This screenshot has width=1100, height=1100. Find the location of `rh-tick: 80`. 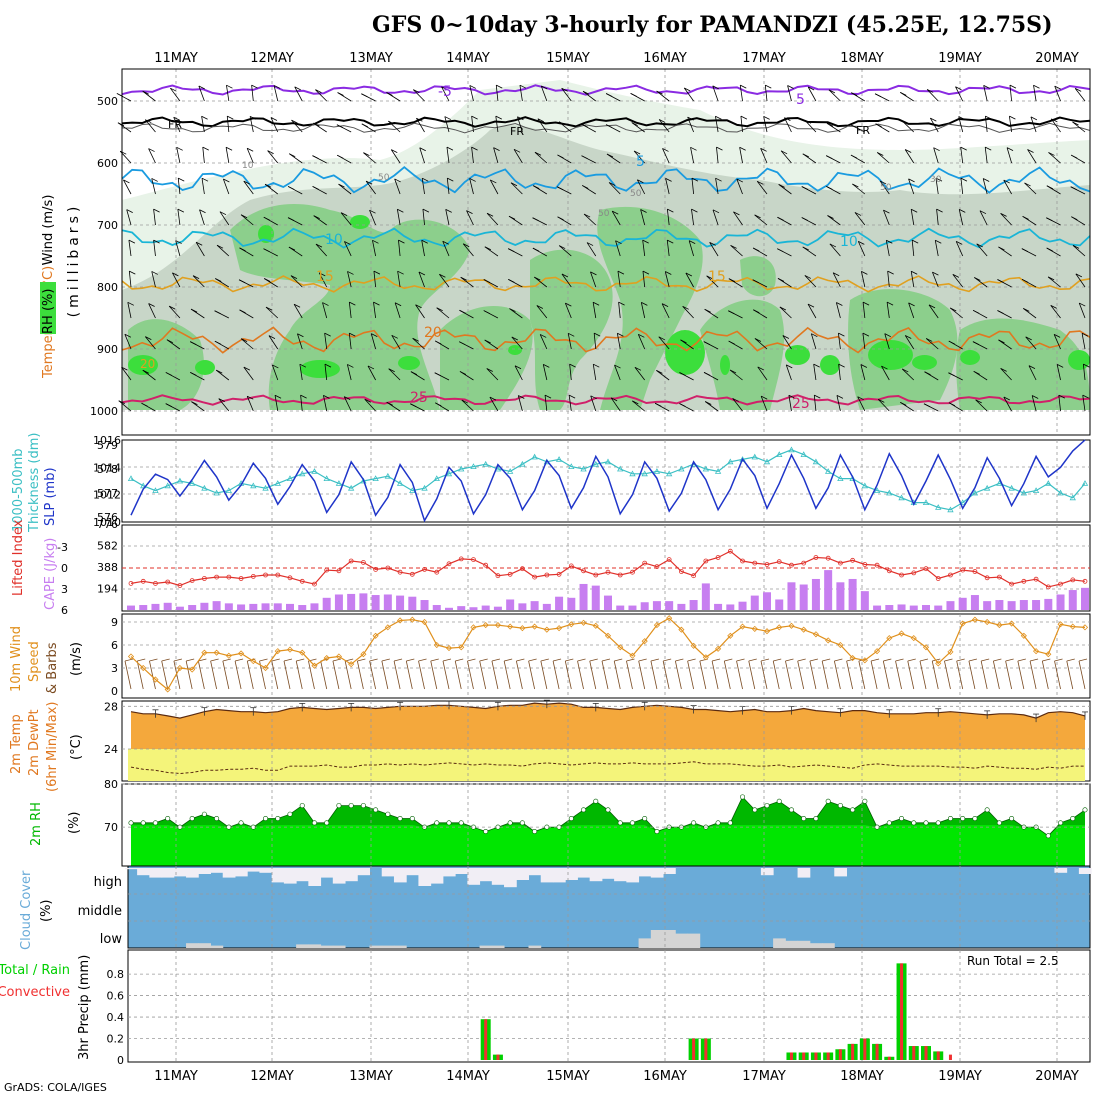

rh-tick: 80 is located at coordinates (111, 784).